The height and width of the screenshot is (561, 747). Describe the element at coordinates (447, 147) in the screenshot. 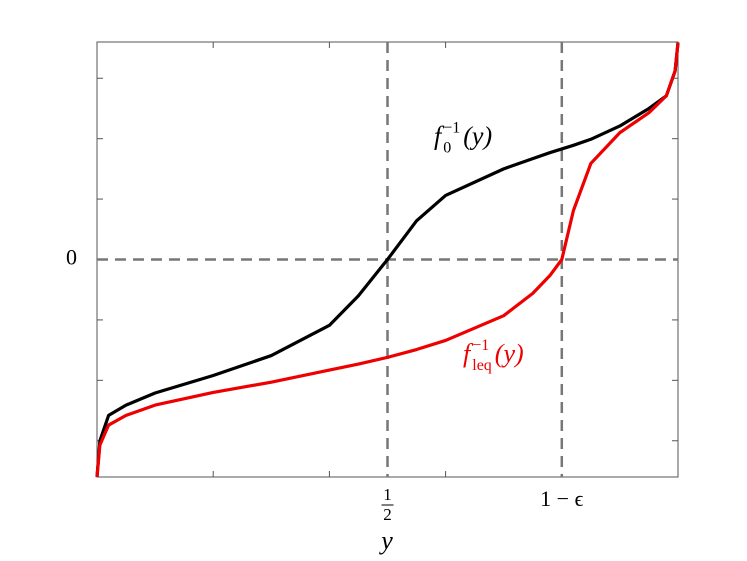

I see `label-sub: 0` at that location.